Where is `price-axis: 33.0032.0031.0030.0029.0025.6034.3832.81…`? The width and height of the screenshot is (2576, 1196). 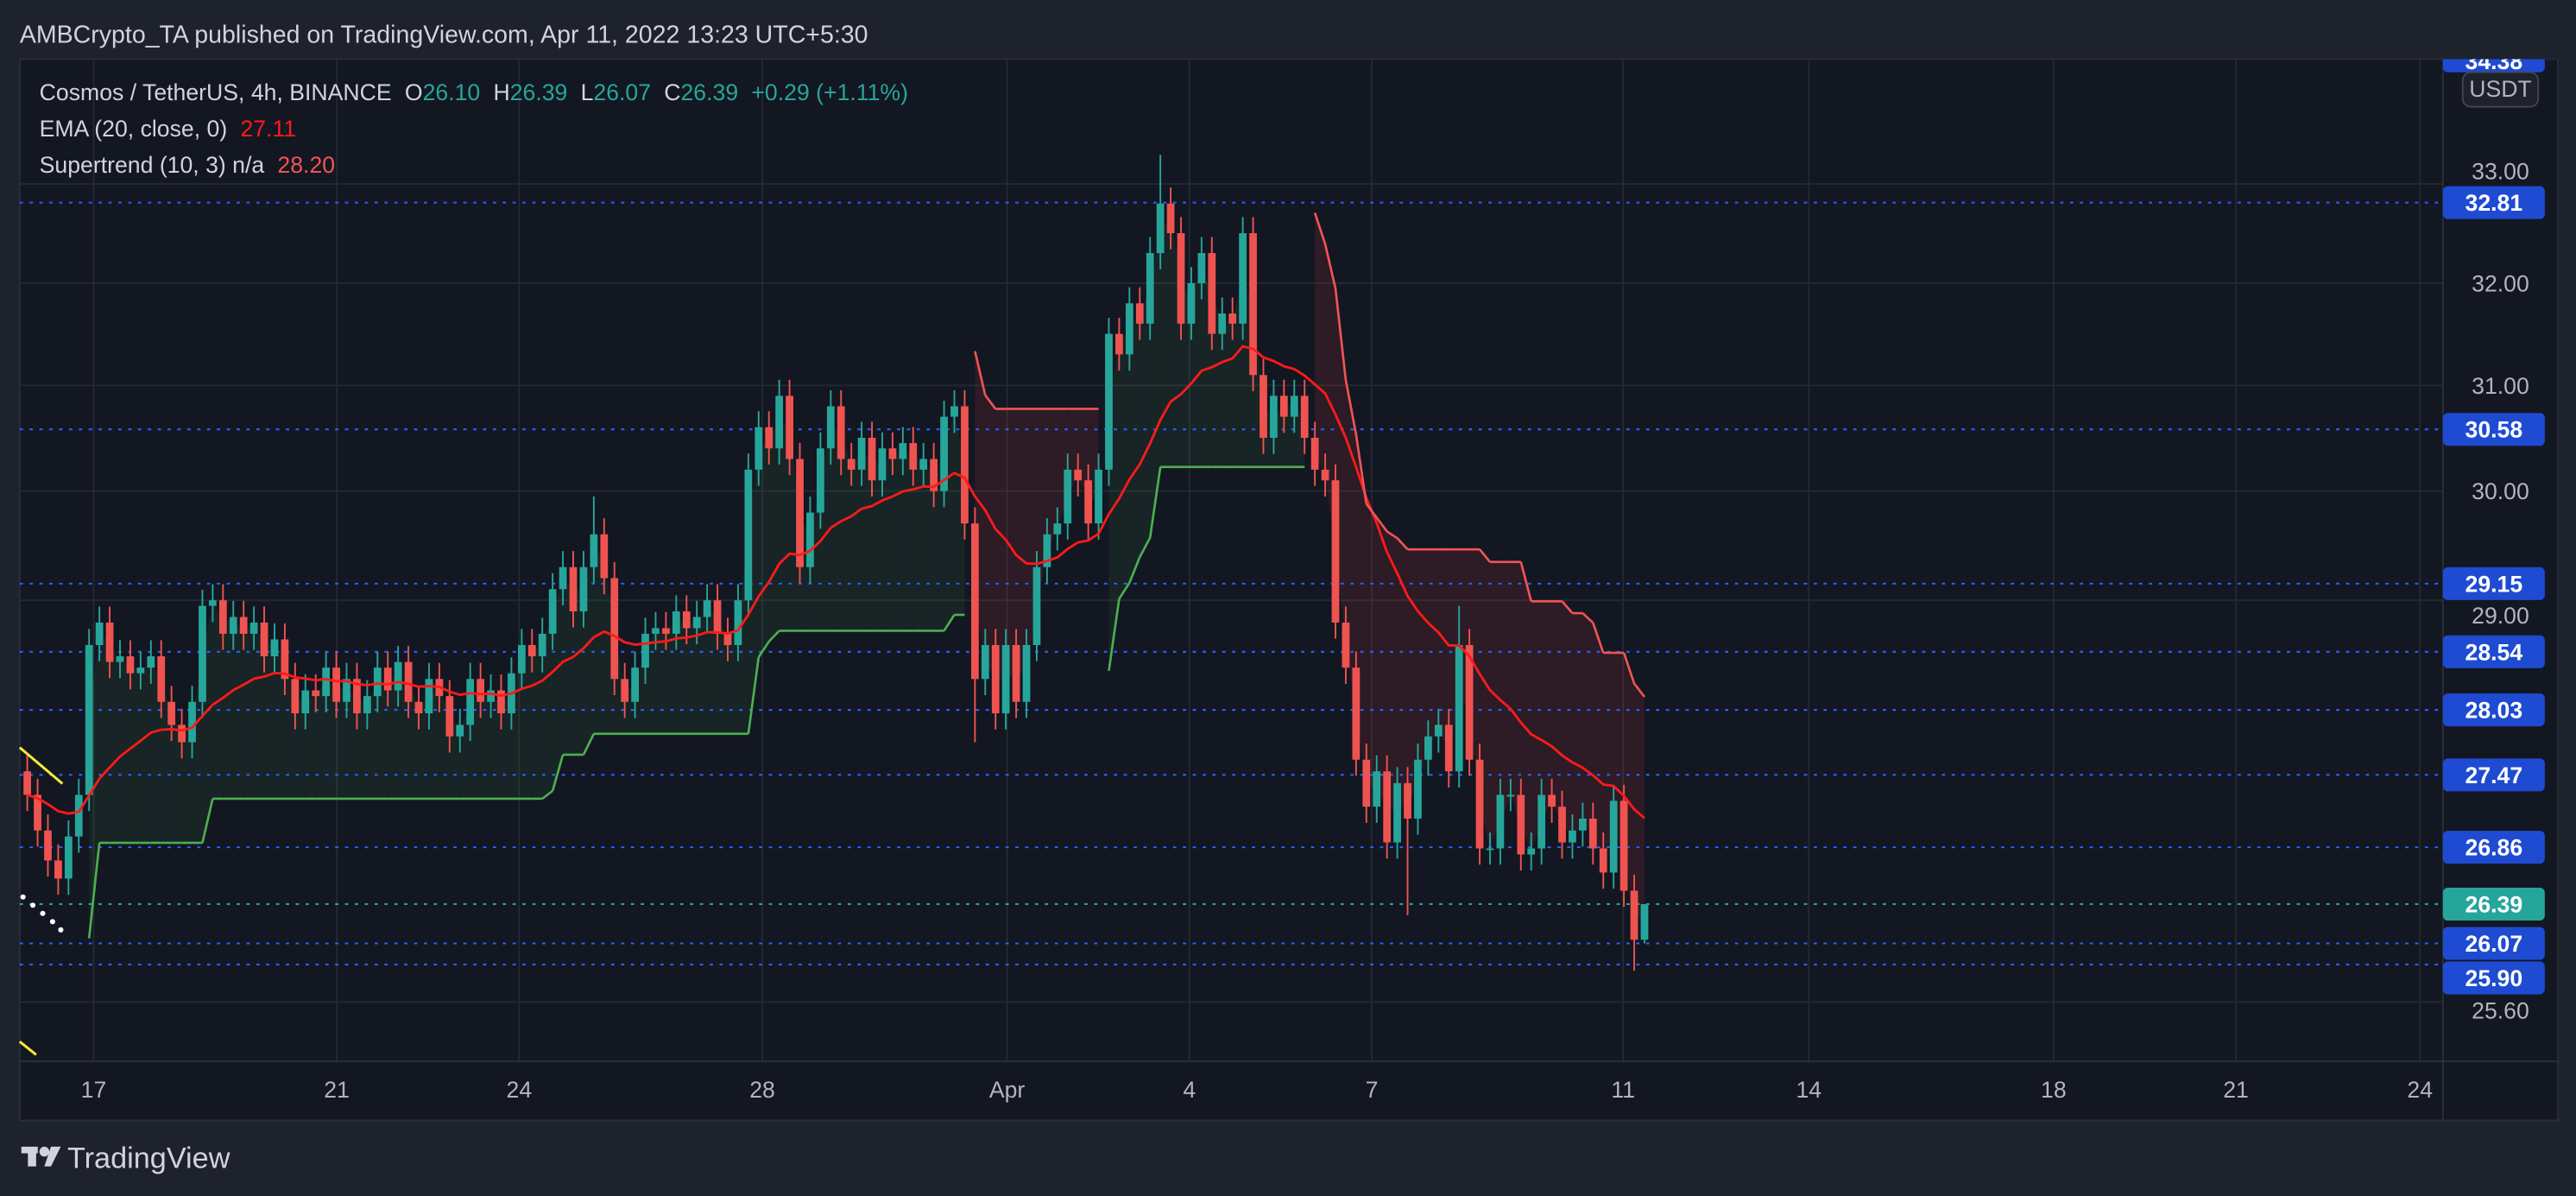
price-axis: 33.0032.0031.0030.0029.0025.6034.3832.81… is located at coordinates (2509, 511).